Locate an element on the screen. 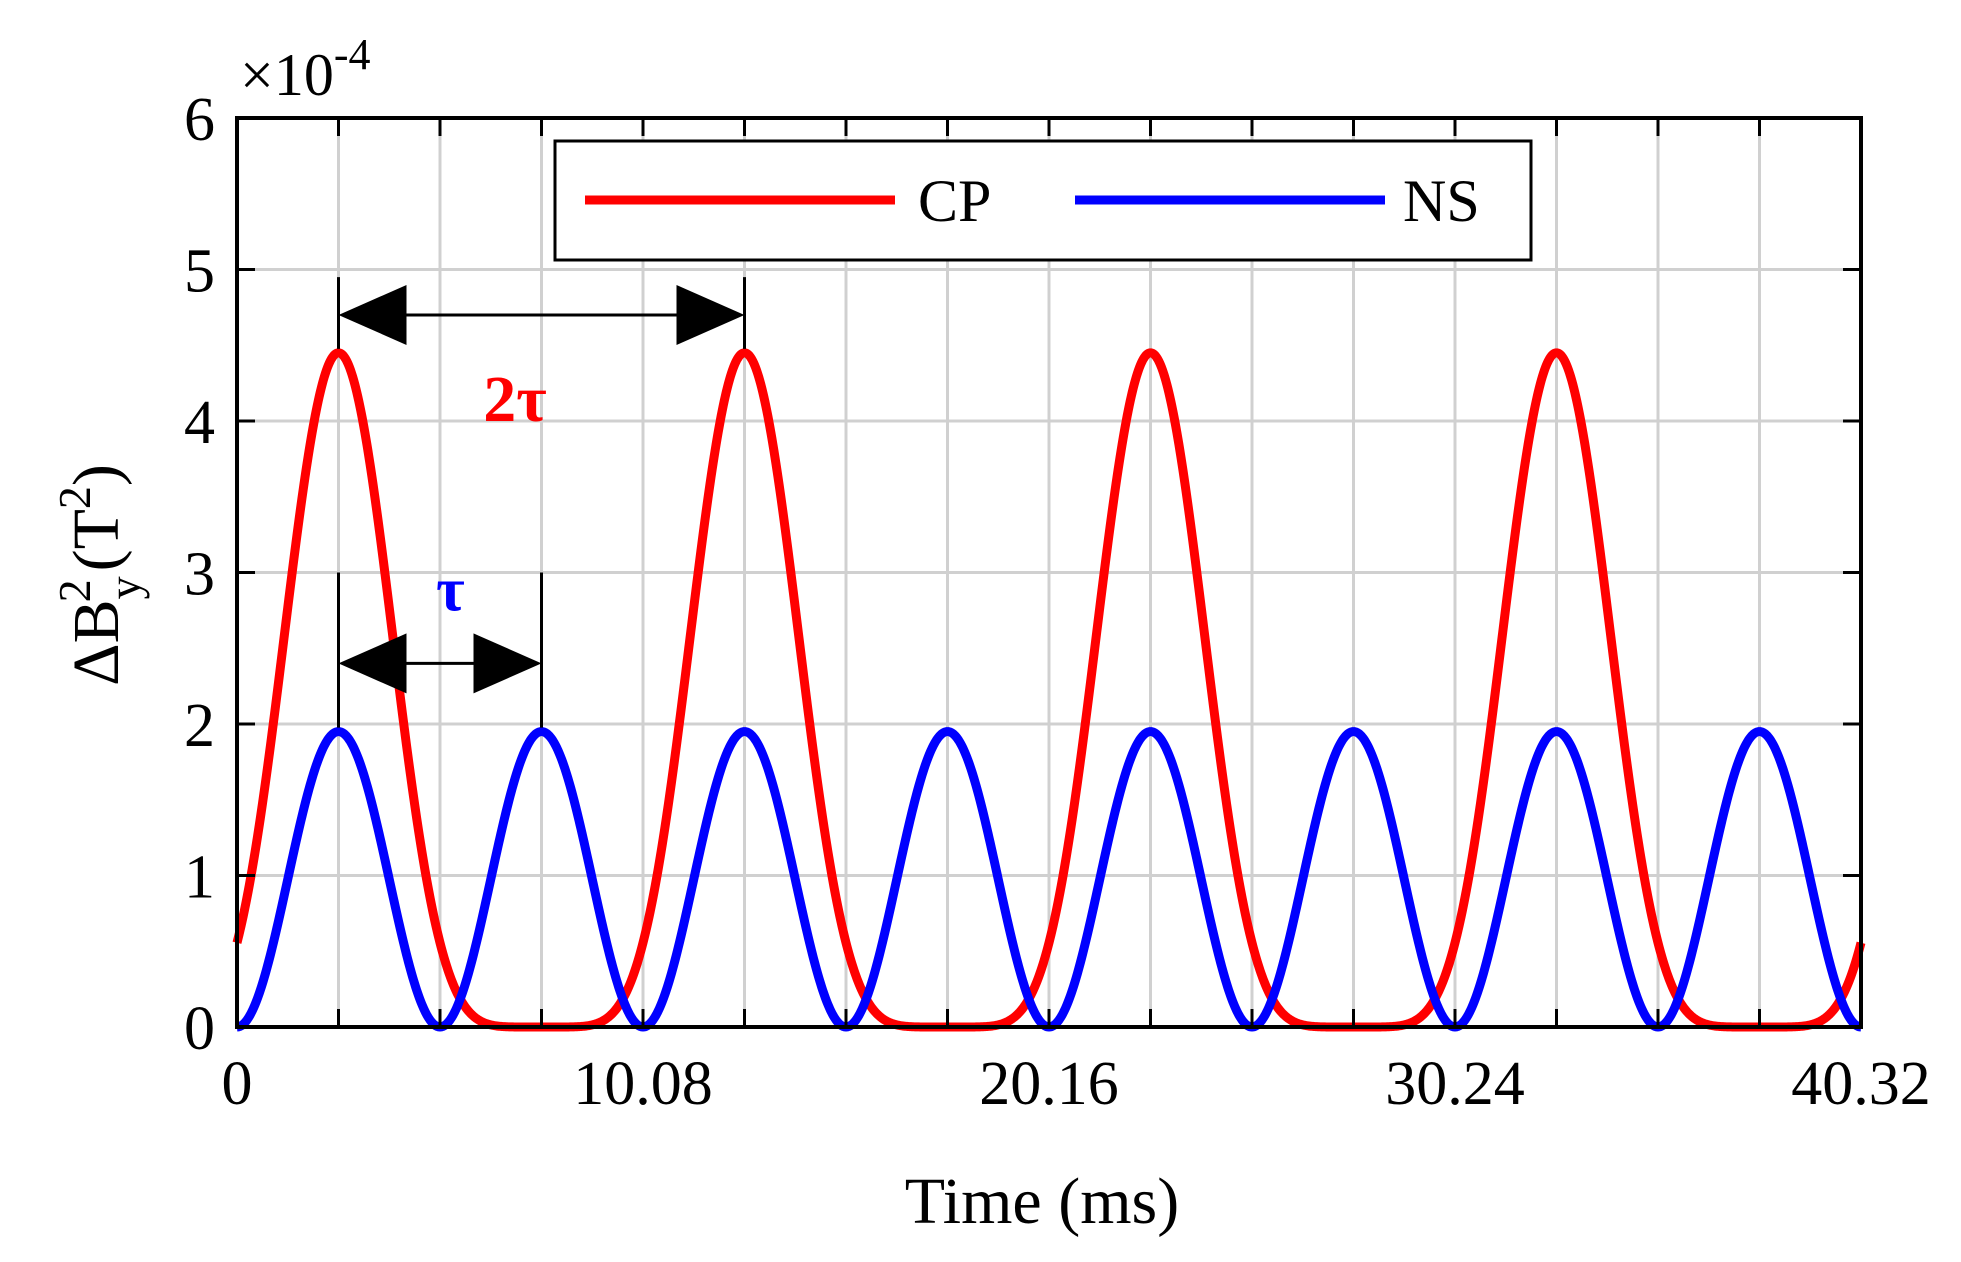 The image size is (1961, 1262). y-tick-label: 0 is located at coordinates (199, 1029).